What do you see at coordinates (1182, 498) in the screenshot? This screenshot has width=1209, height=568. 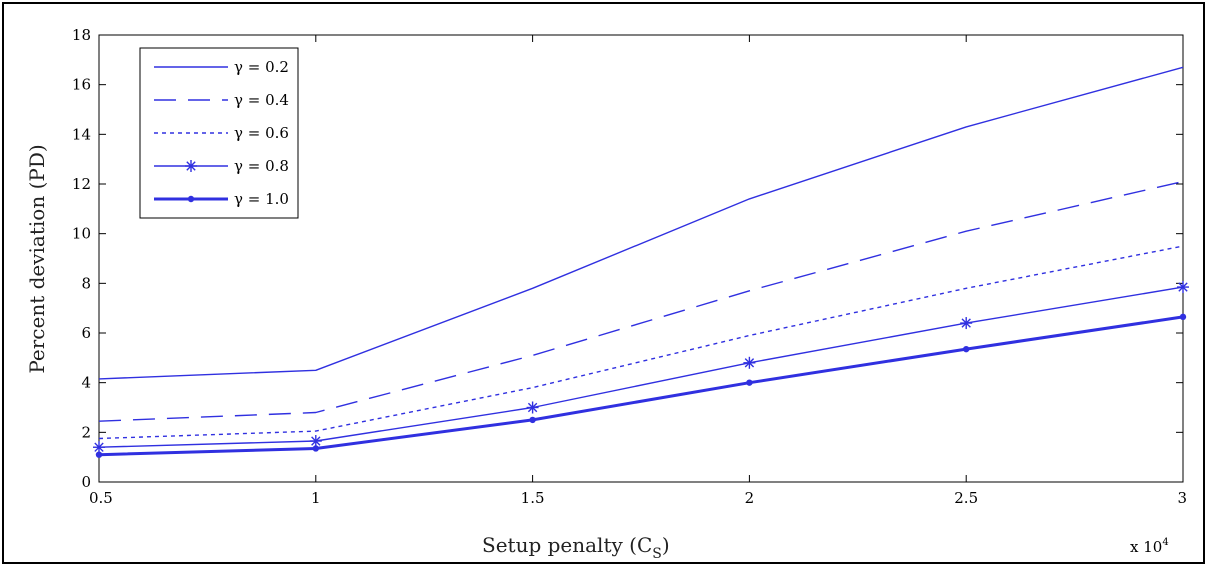 I see `x-tick-label: 3` at bounding box center [1182, 498].